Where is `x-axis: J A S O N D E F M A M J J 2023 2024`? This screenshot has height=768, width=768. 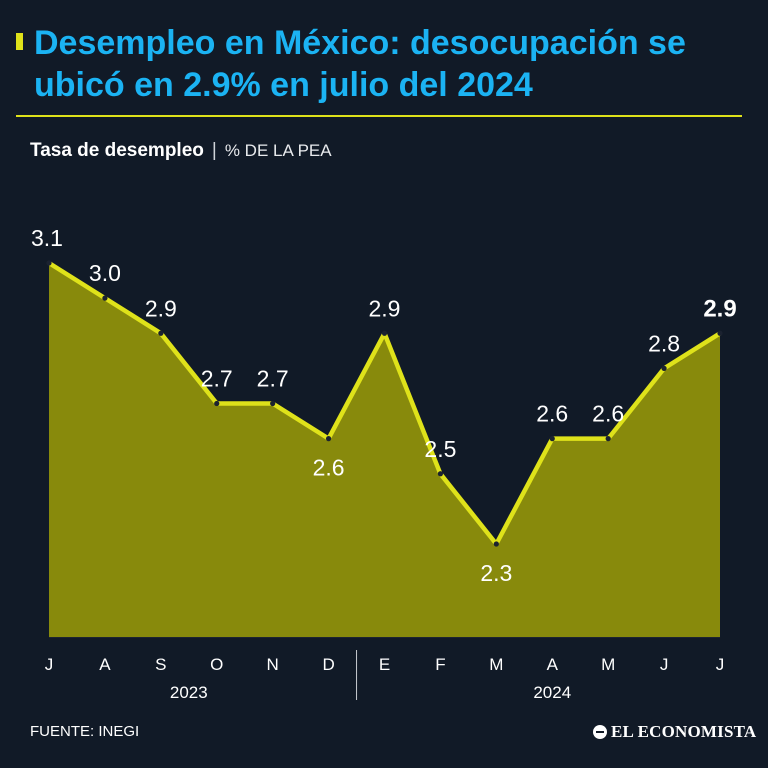 x-axis: J A S O N D E F M A M J J 2023 2024 is located at coordinates (385, 676).